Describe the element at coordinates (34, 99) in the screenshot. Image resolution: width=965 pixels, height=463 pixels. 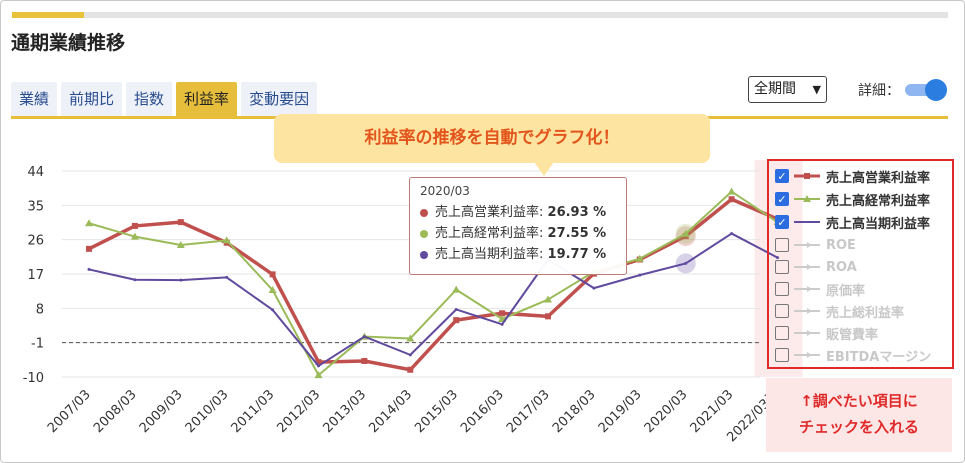
I see `tab-results: 業績` at that location.